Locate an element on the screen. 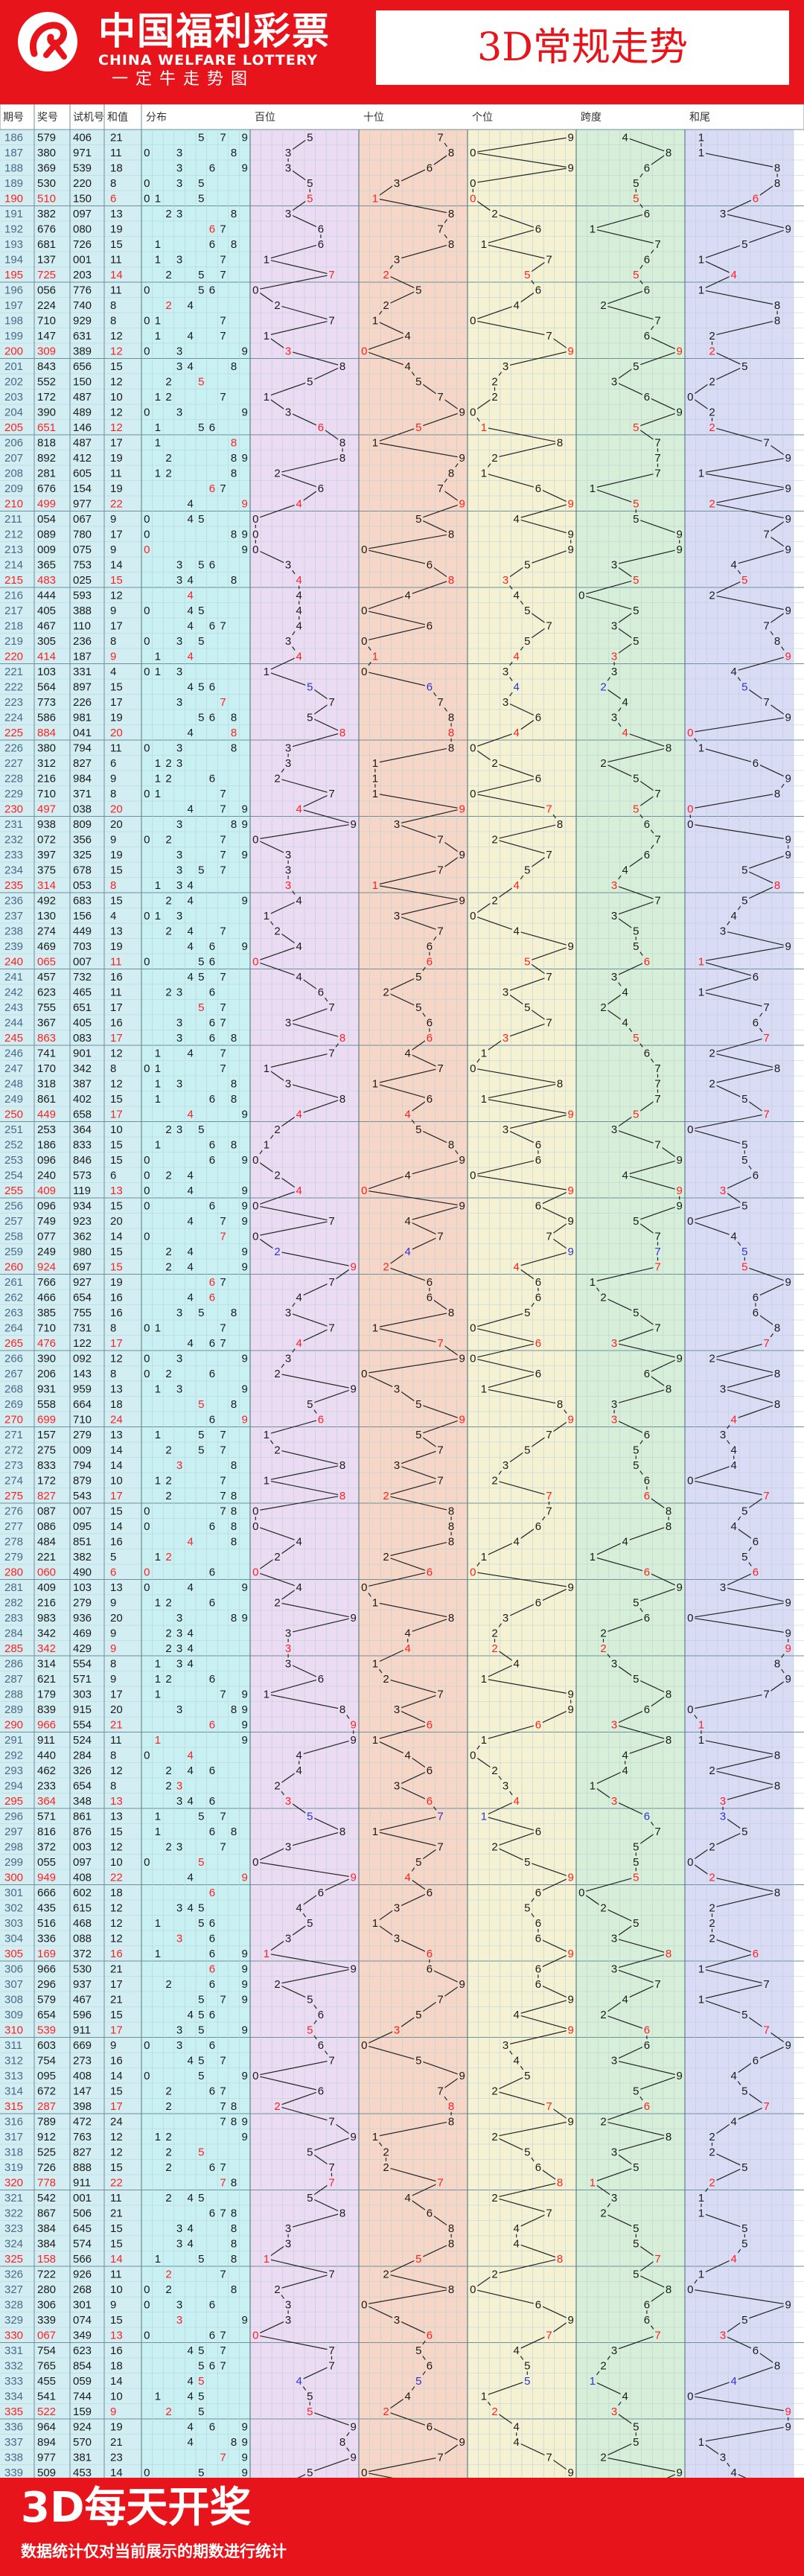 This screenshot has width=804, height=2576. panel-header-label: 个位 is located at coordinates (483, 118).